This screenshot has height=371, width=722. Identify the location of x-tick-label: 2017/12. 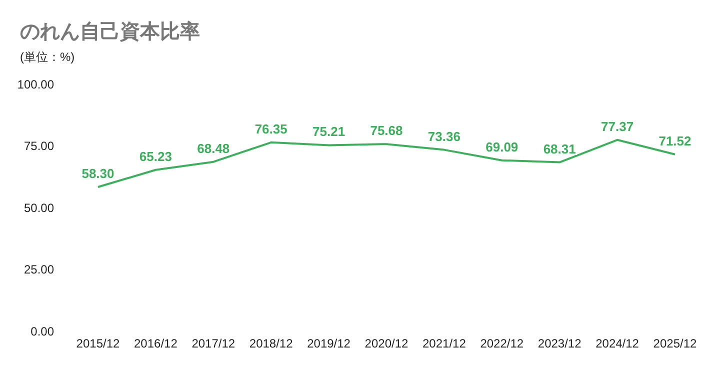
(214, 343).